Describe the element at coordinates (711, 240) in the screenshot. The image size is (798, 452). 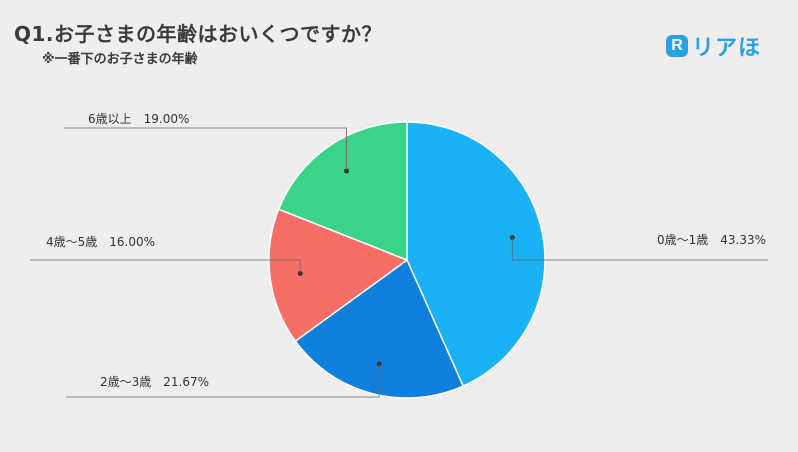
I see `slice-label: 0歳～1歳 43.33%` at that location.